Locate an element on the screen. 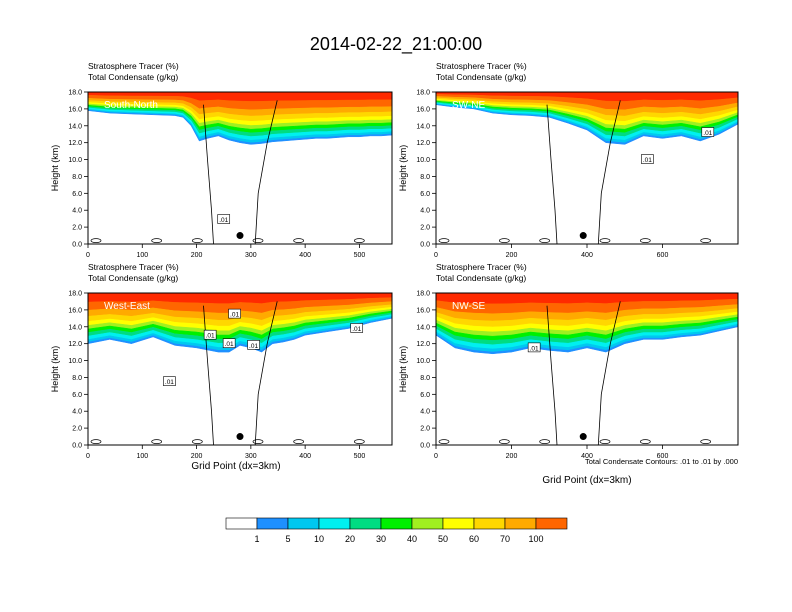  legend-label: 60 is located at coordinates (474, 539).